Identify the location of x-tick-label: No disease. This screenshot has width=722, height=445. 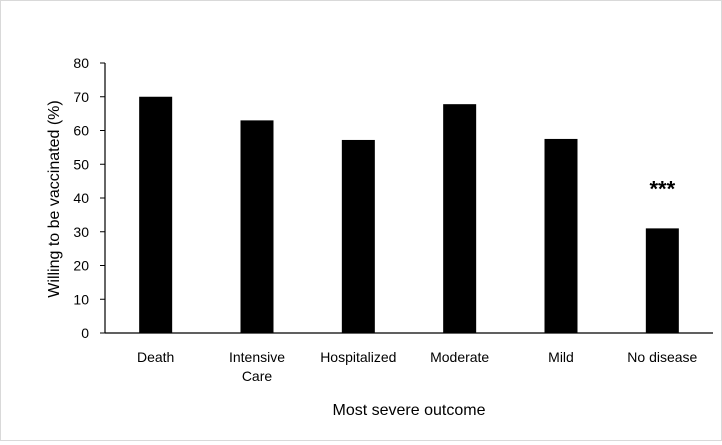
(662, 357).